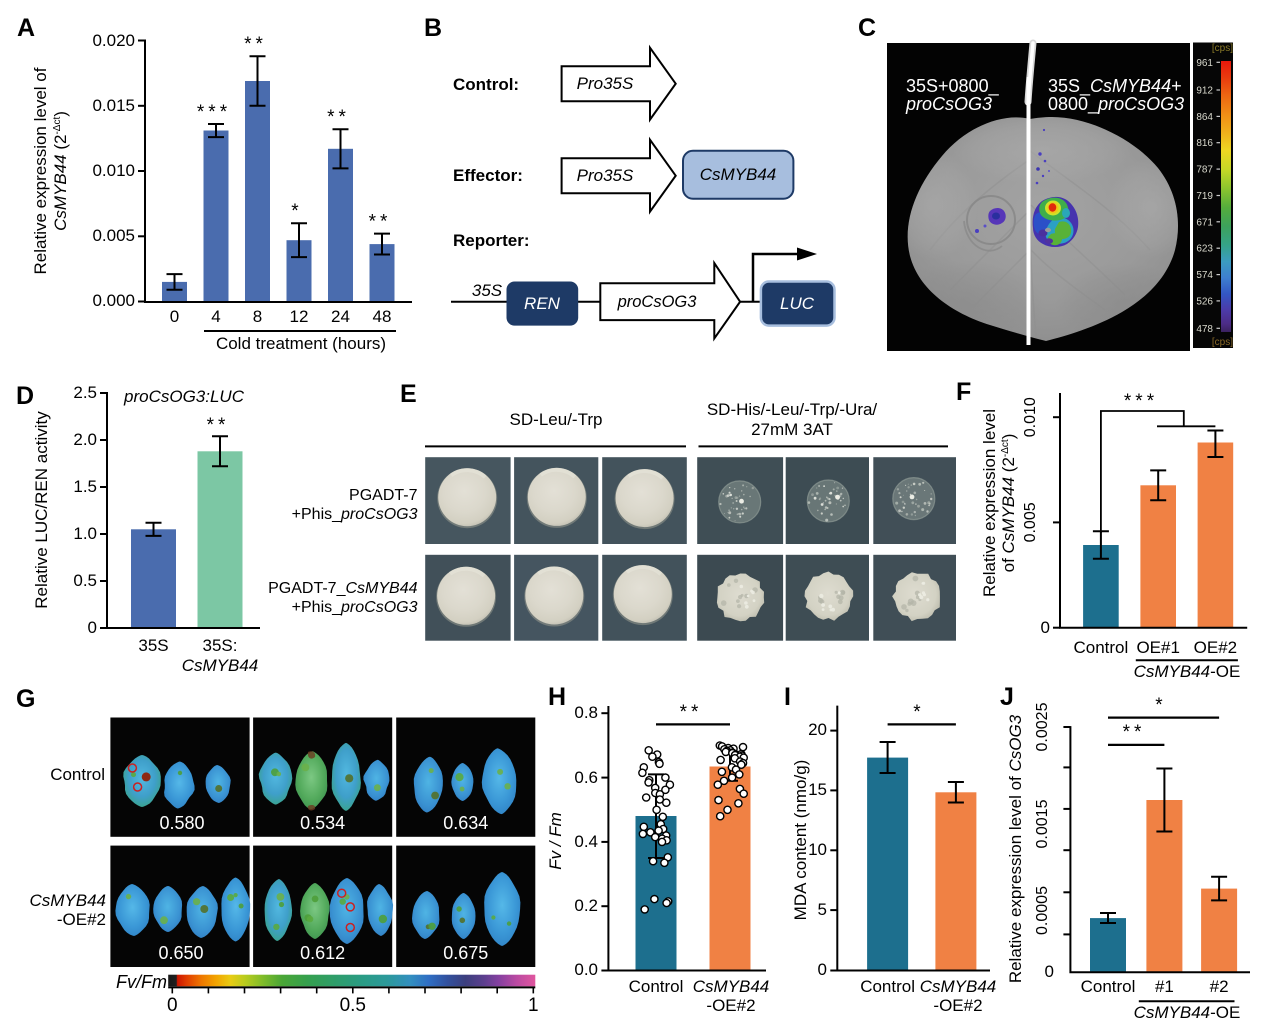 The height and width of the screenshot is (1033, 1268). I want to click on svg-text: E, so click(408, 394).